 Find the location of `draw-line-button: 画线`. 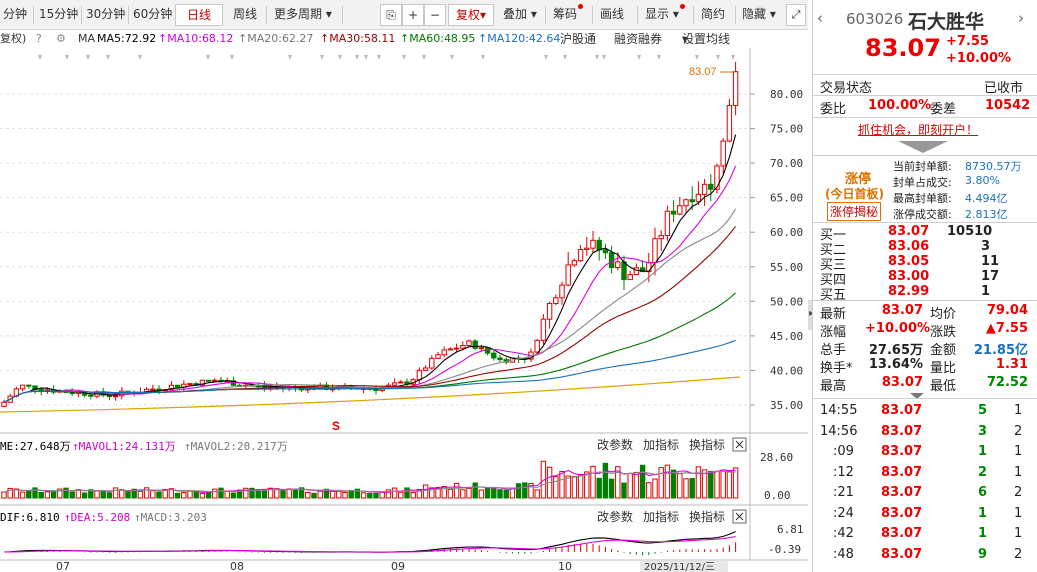

draw-line-button: 画线 is located at coordinates (612, 14).